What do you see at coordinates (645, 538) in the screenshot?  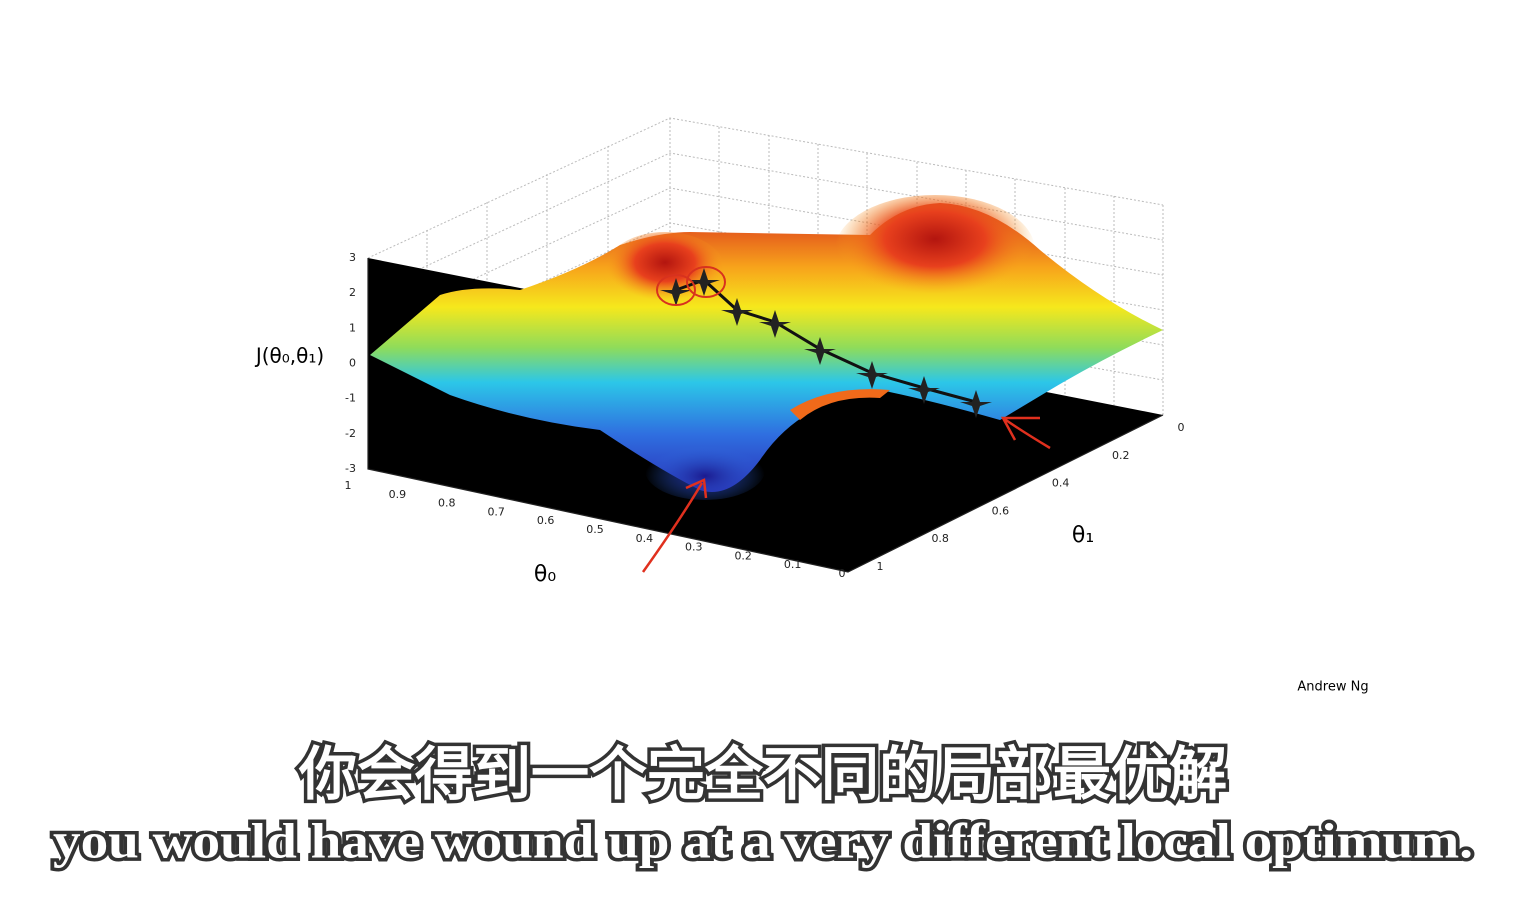 I see `x-tick-label: 0.4` at bounding box center [645, 538].